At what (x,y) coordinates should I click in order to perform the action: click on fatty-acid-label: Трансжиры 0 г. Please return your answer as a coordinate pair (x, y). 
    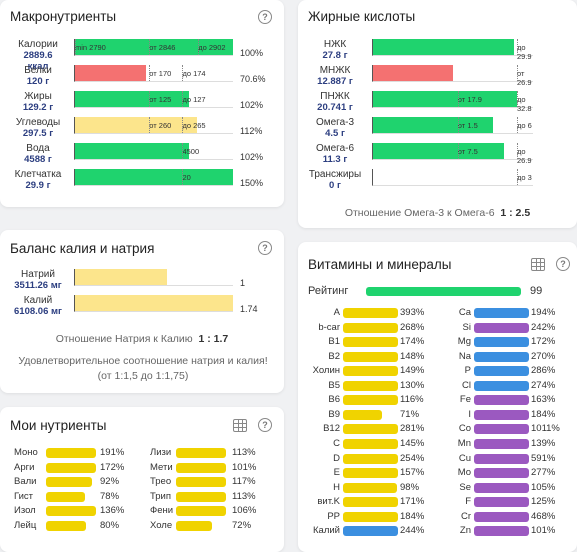
    Looking at the image, I should click on (335, 180).